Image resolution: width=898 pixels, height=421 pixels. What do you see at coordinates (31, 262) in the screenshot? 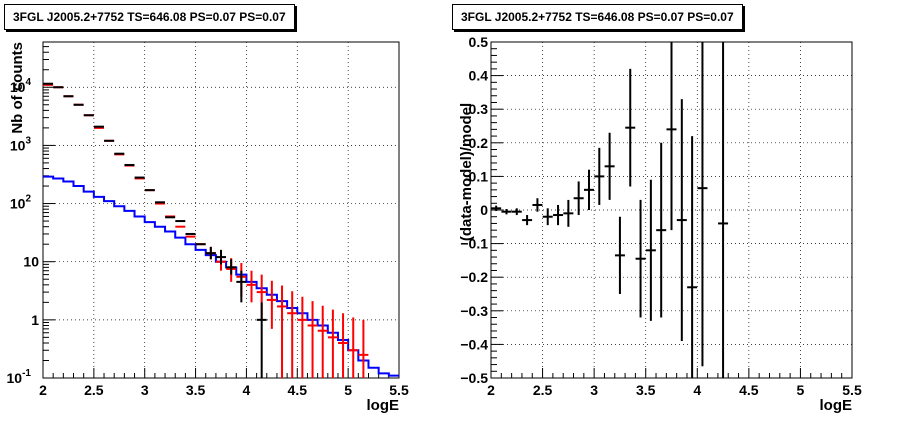
I see `y-tick-label: 10` at bounding box center [31, 262].